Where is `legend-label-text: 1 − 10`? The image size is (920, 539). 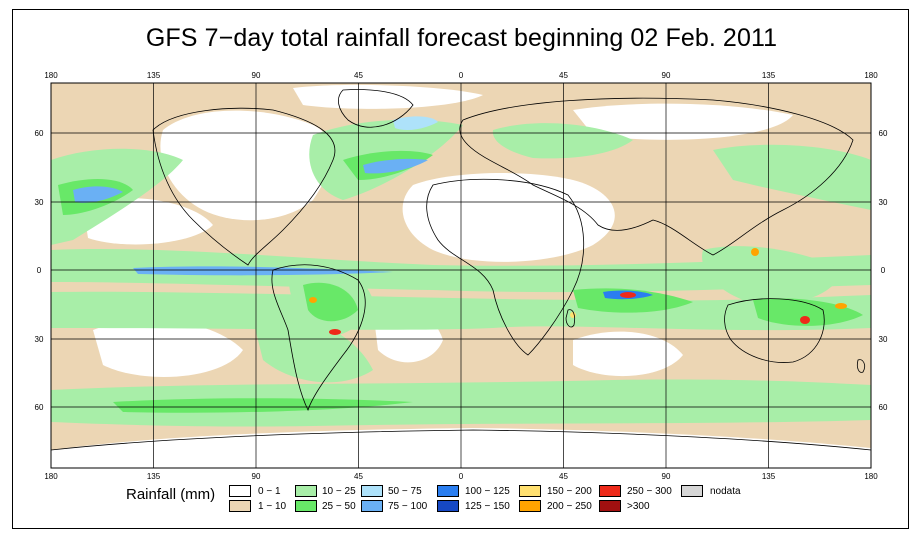
legend-label-text: 1 − 10 is located at coordinates (272, 506).